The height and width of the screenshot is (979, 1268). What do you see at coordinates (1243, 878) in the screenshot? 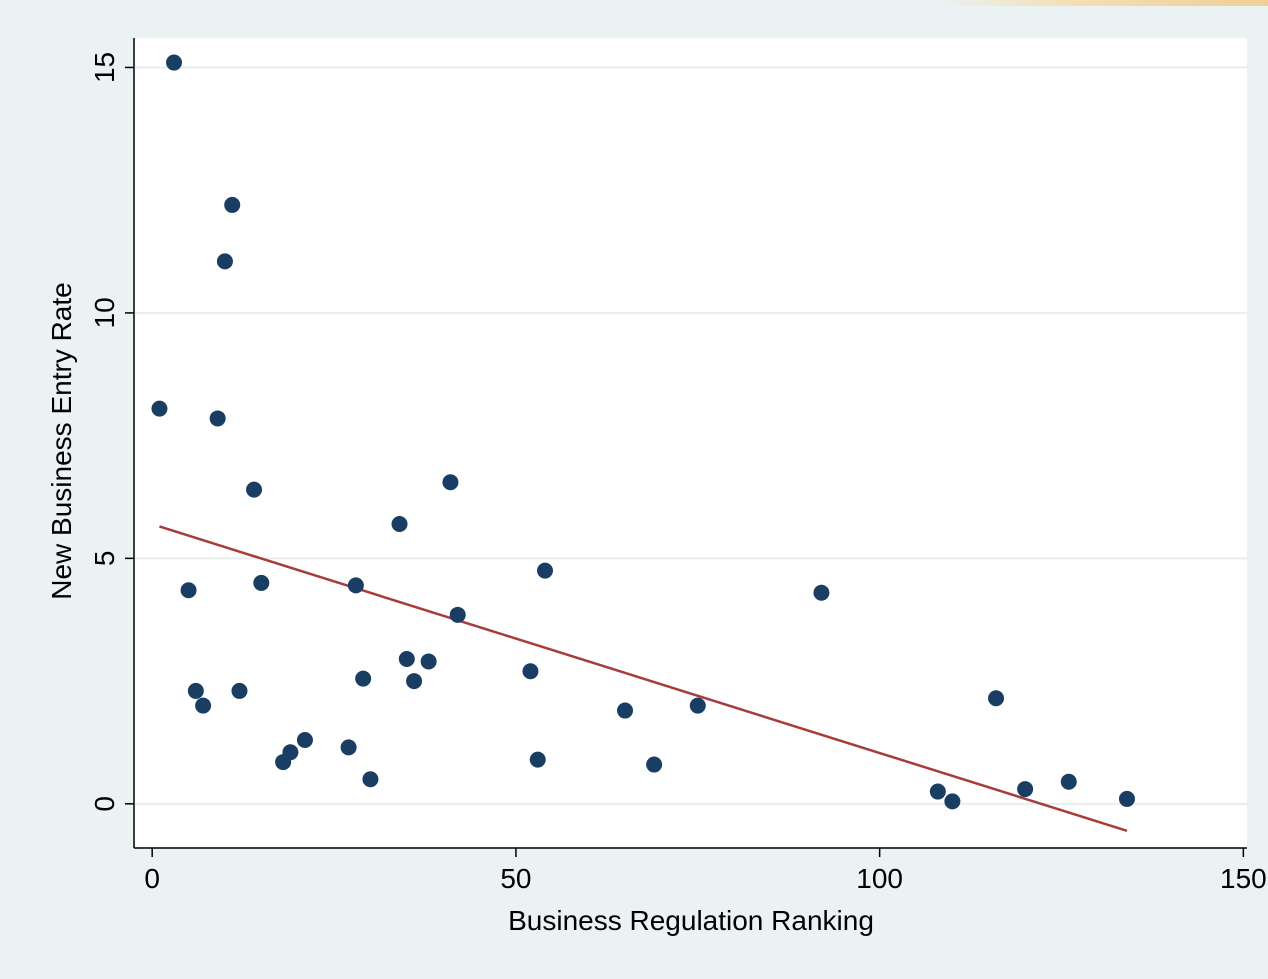
I see `x-tick-label: 150` at bounding box center [1243, 878].